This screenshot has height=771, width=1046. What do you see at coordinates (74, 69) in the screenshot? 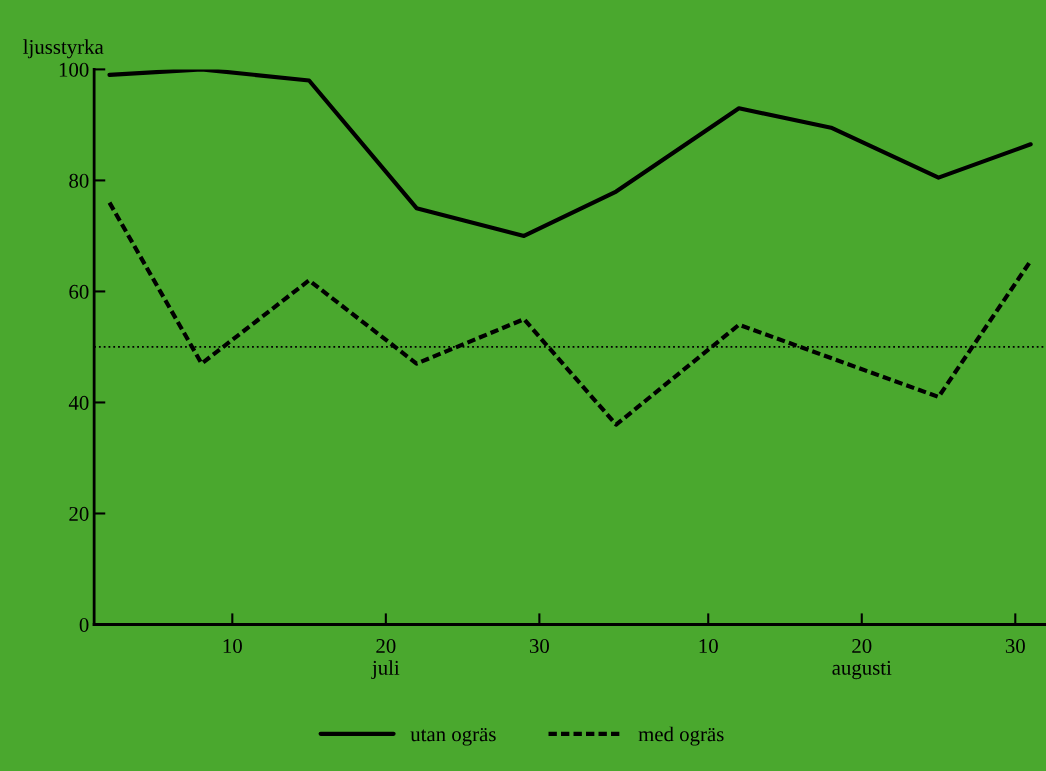
I see `y-tick-label: 100` at bounding box center [74, 69].